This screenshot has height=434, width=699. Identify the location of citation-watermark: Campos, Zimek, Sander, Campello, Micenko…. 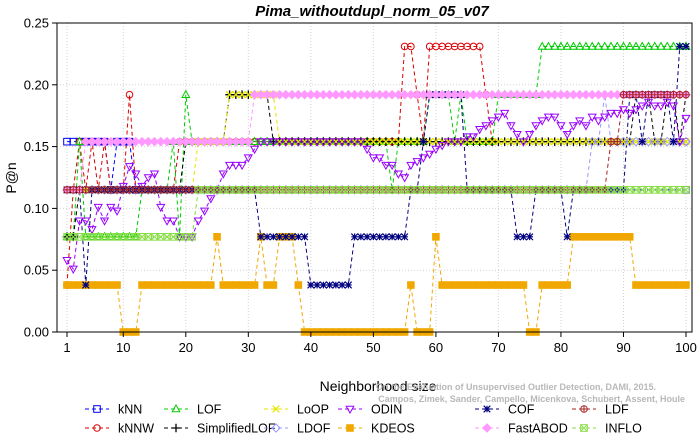
(530, 393).